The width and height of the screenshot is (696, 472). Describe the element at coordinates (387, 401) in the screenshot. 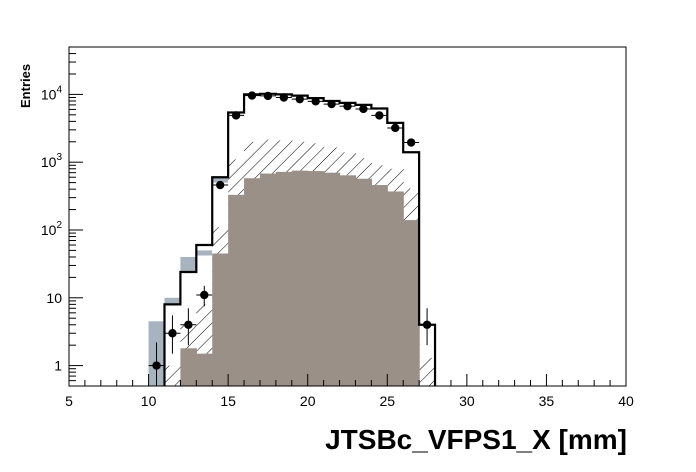

I see `x-tick-label: 25` at that location.